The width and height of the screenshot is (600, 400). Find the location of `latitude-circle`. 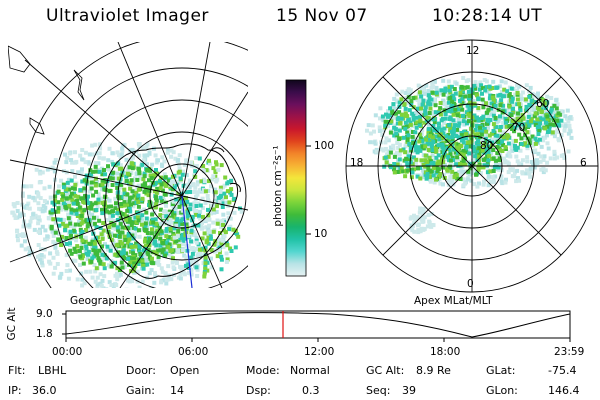

latitude-circle is located at coordinates (182, 196).